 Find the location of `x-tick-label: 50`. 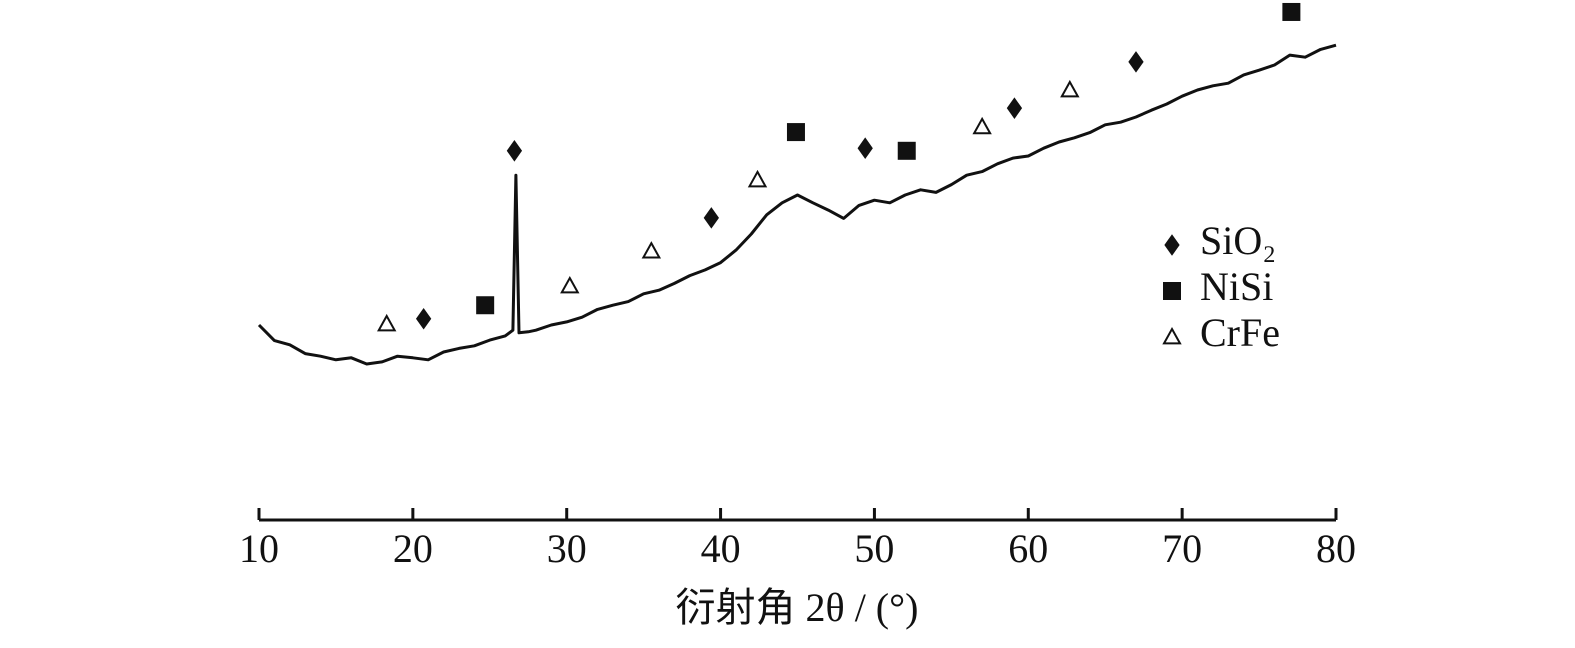

x-tick-label: 50 is located at coordinates (874, 548).